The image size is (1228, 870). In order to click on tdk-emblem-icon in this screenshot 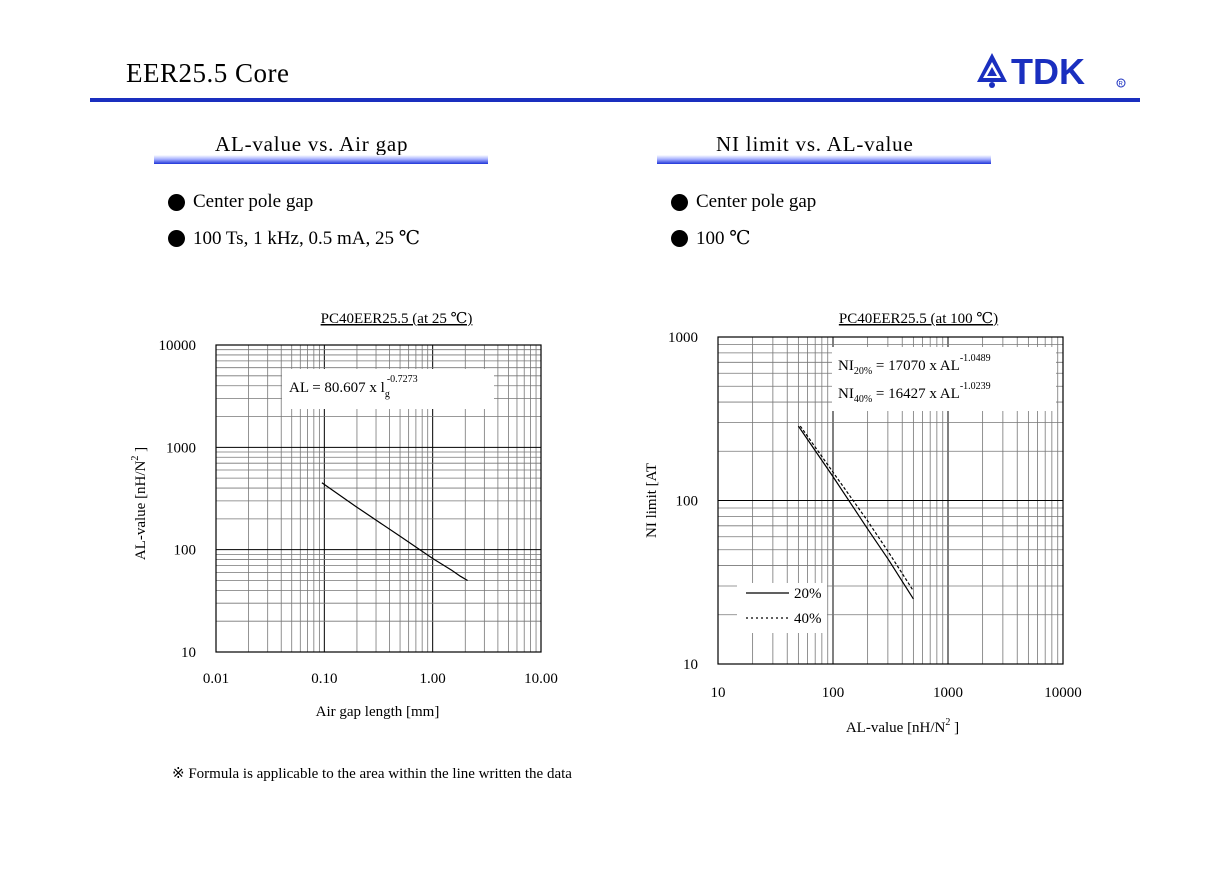, I will do `click(992, 70)`.